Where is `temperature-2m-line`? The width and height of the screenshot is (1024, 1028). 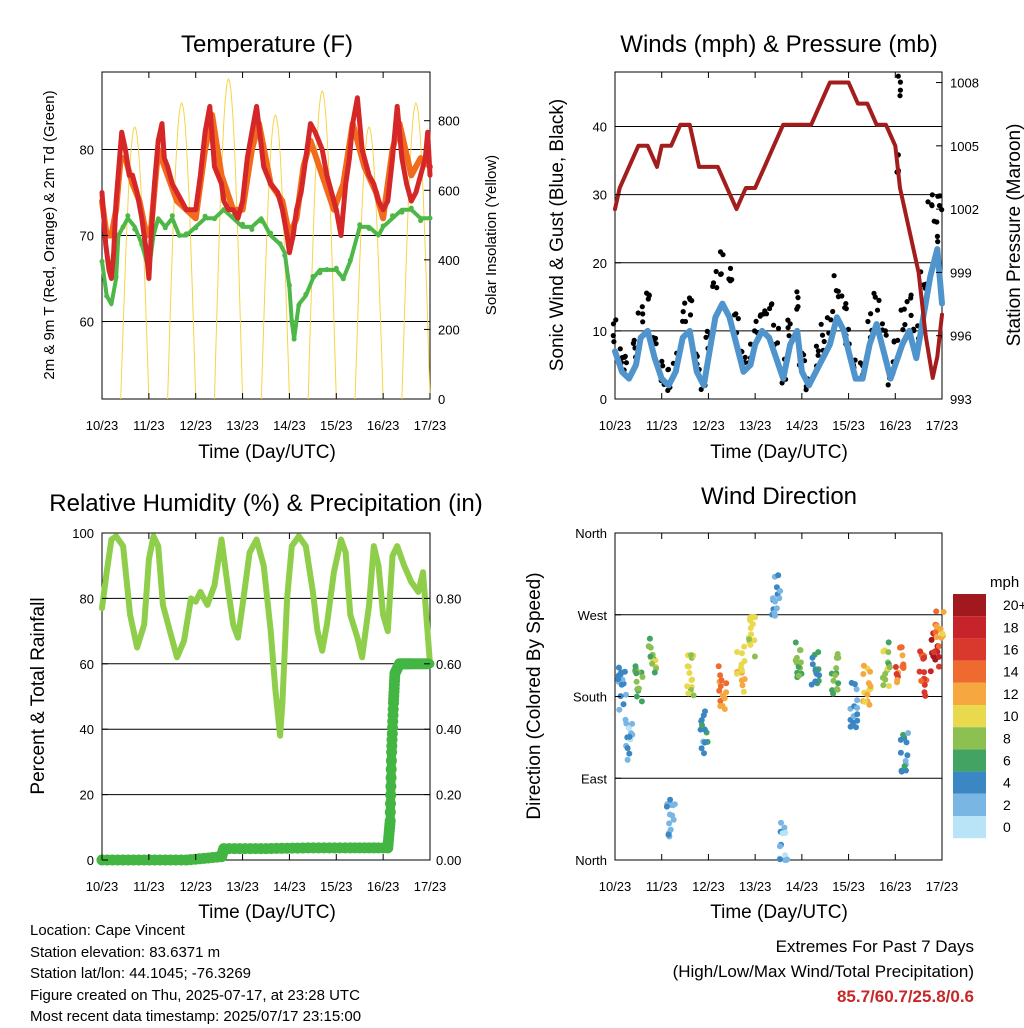
temperature-2m-line is located at coordinates (266, 188).